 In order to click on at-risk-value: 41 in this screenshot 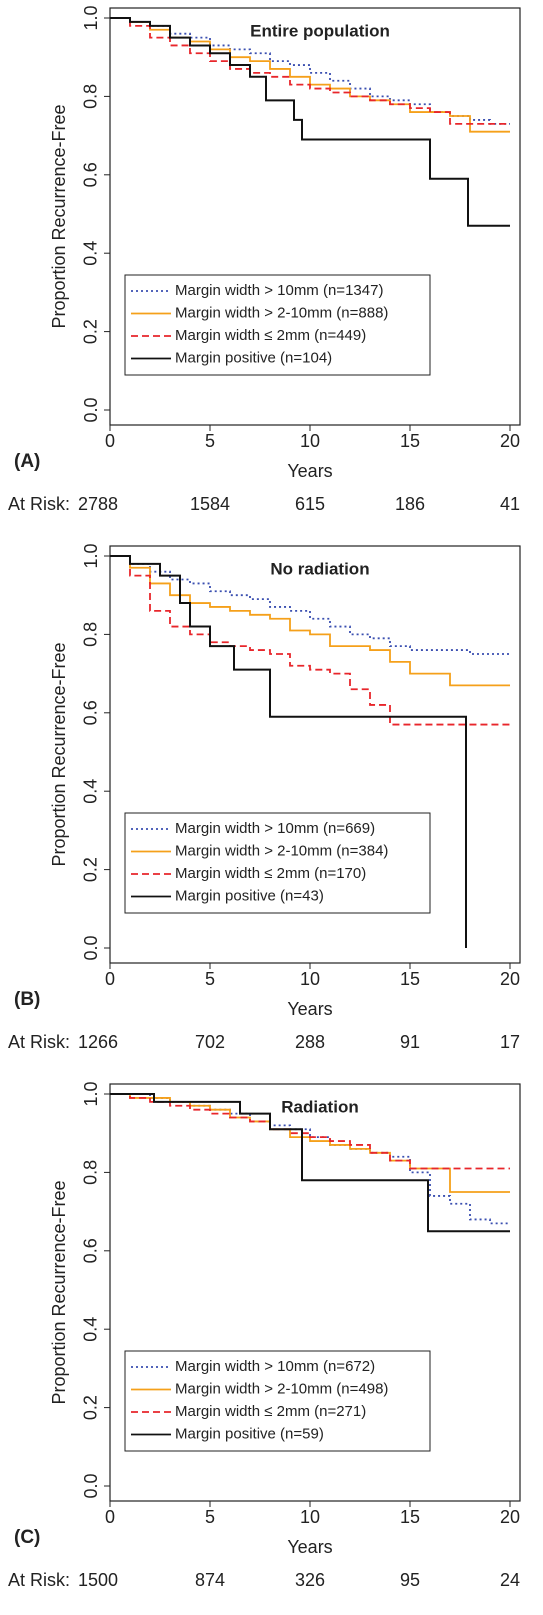, I will do `click(510, 504)`.